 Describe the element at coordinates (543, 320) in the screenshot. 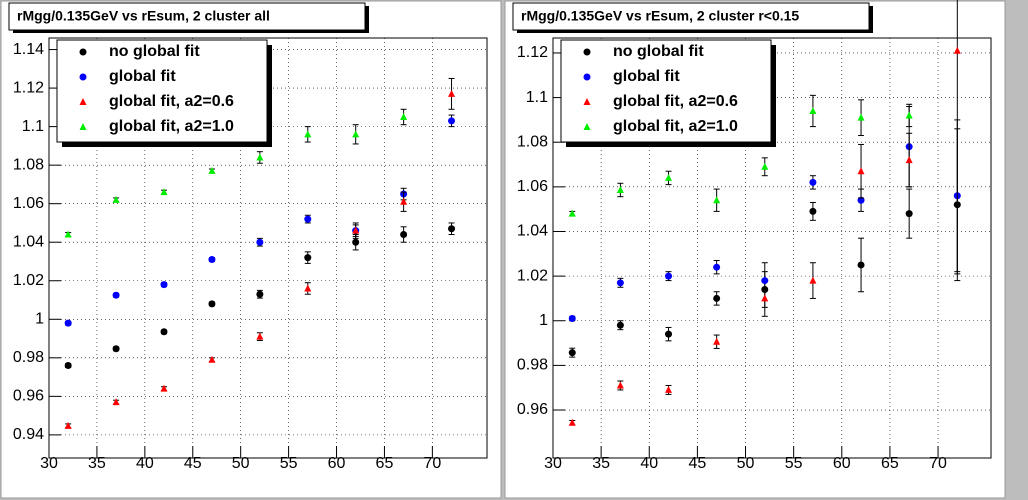

I see `y-tick-label: 1` at that location.